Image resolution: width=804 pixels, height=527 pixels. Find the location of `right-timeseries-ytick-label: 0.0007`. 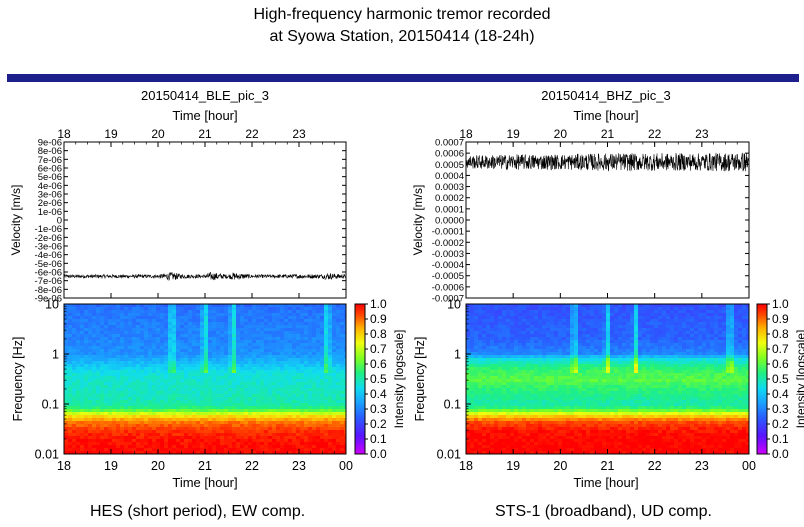

right-timeseries-ytick-label: 0.0007 is located at coordinates (449, 143).